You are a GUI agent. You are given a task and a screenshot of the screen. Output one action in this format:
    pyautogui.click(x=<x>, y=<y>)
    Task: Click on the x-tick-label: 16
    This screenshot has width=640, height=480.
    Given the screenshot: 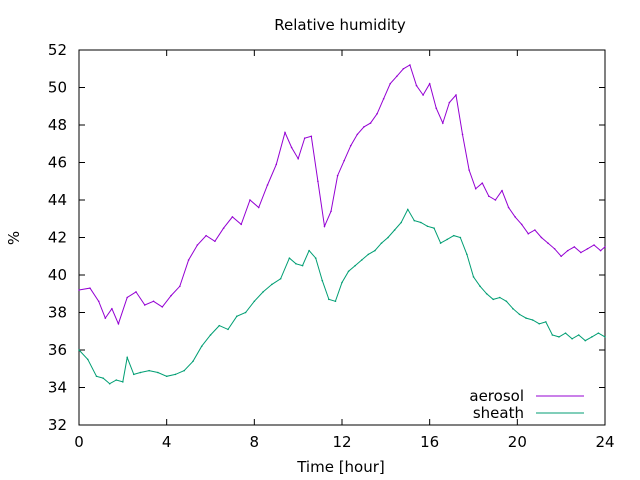 What is the action you would take?
    pyautogui.click(x=429, y=442)
    